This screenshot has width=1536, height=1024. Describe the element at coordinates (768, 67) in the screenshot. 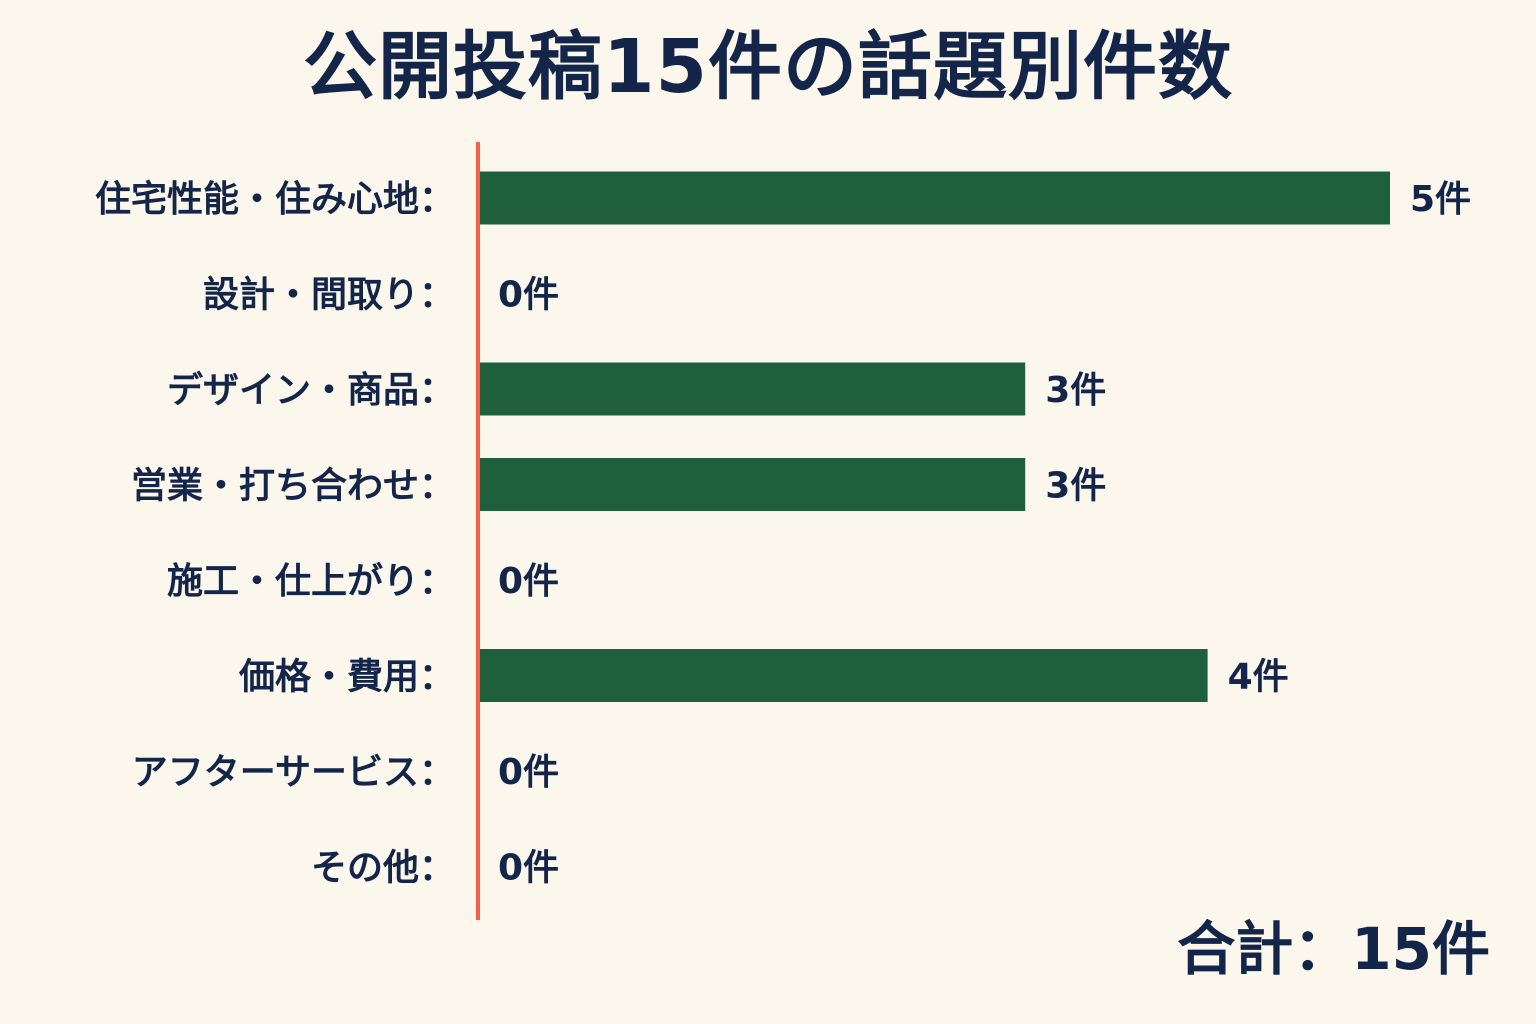

I see `chart-title: 公開投稿15件の話題別件数` at that location.